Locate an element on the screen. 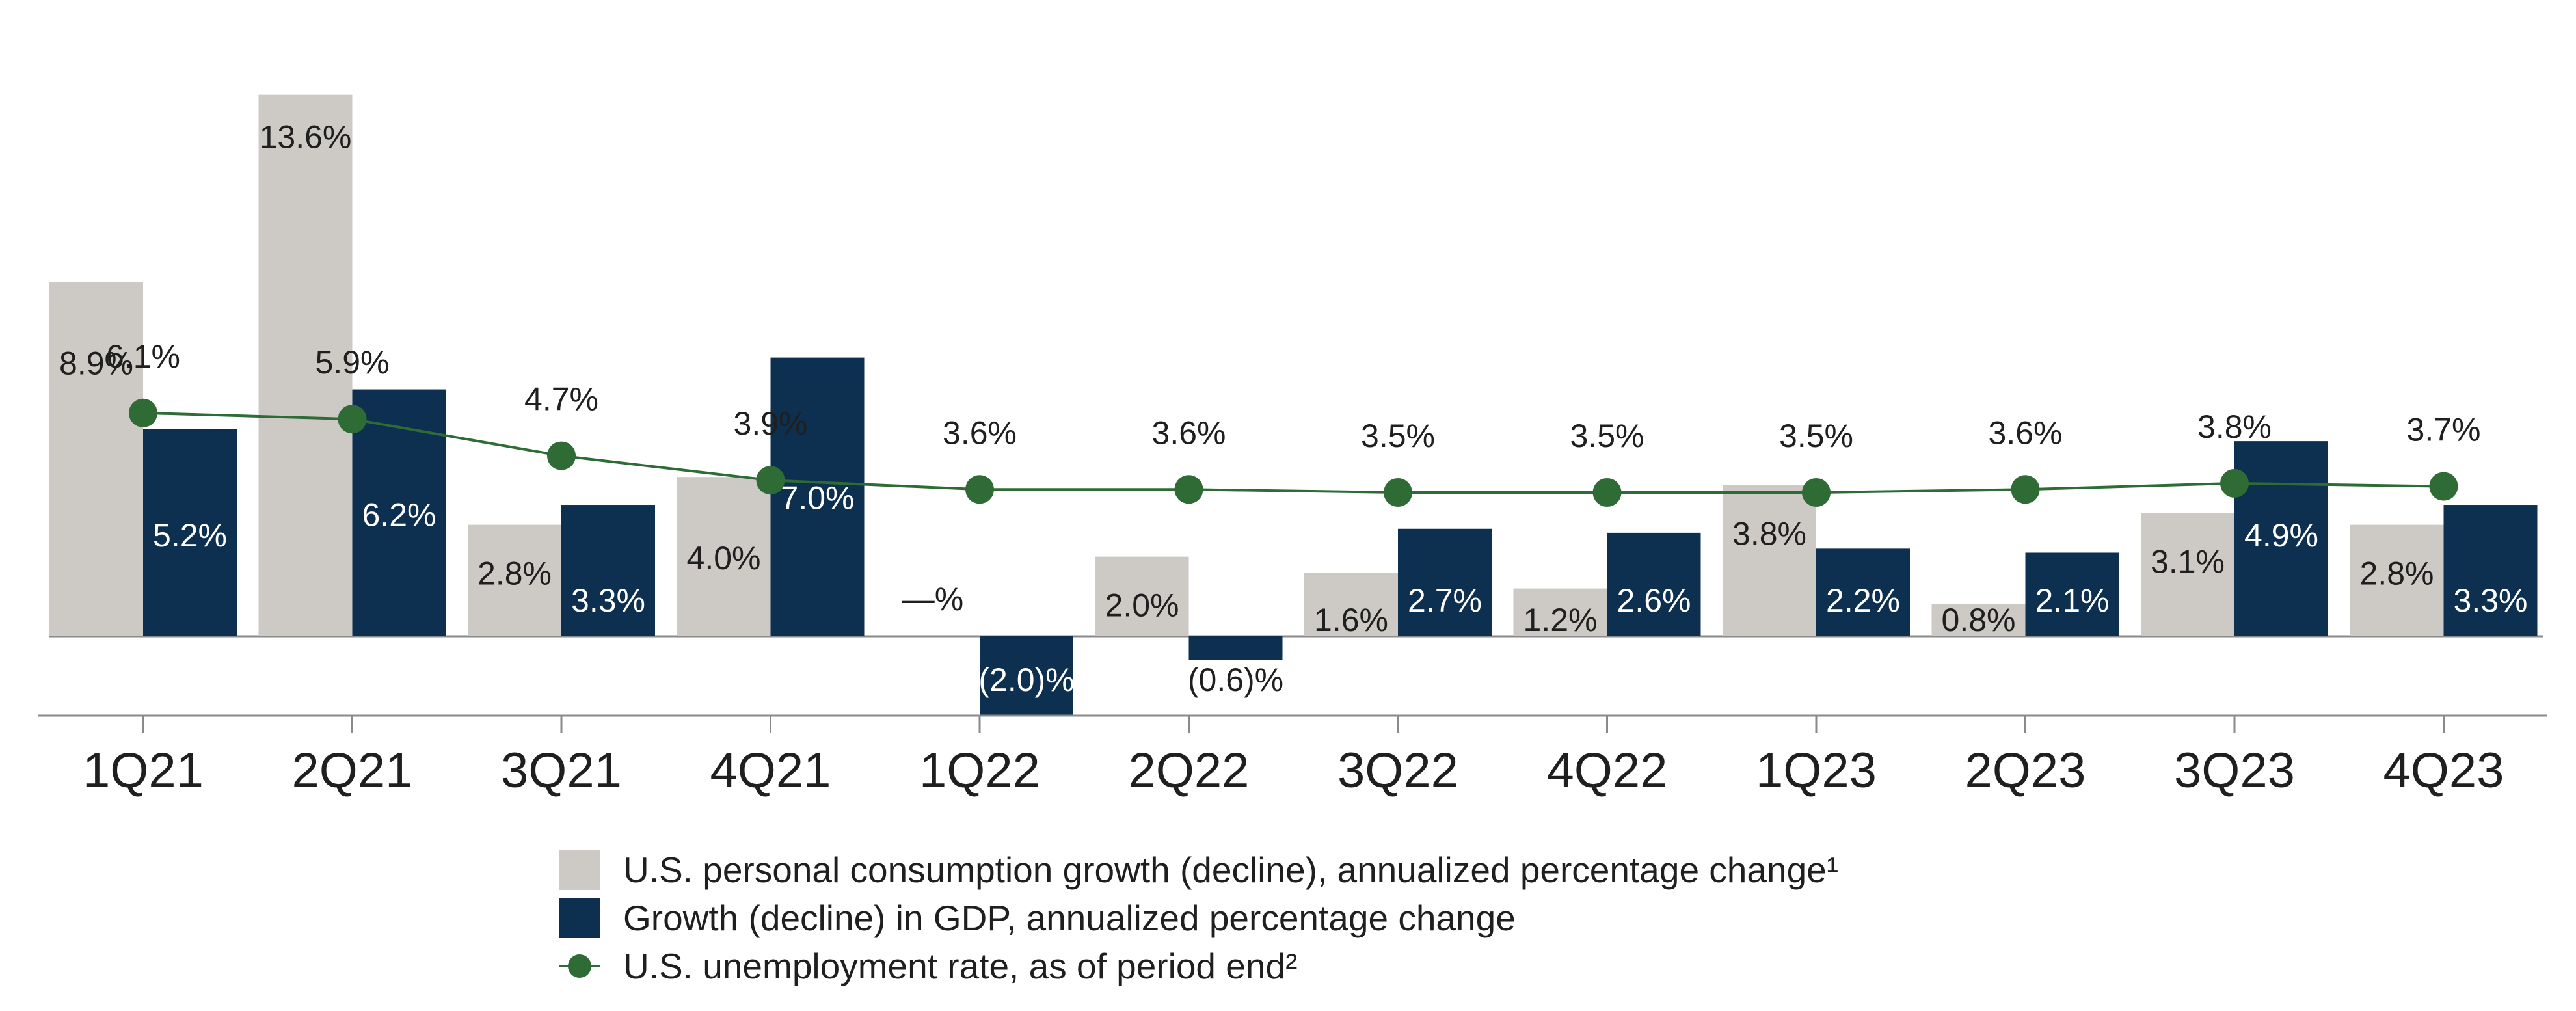 The height and width of the screenshot is (1011, 2576). bar-gdp-4Q23 is located at coordinates (2490, 570).